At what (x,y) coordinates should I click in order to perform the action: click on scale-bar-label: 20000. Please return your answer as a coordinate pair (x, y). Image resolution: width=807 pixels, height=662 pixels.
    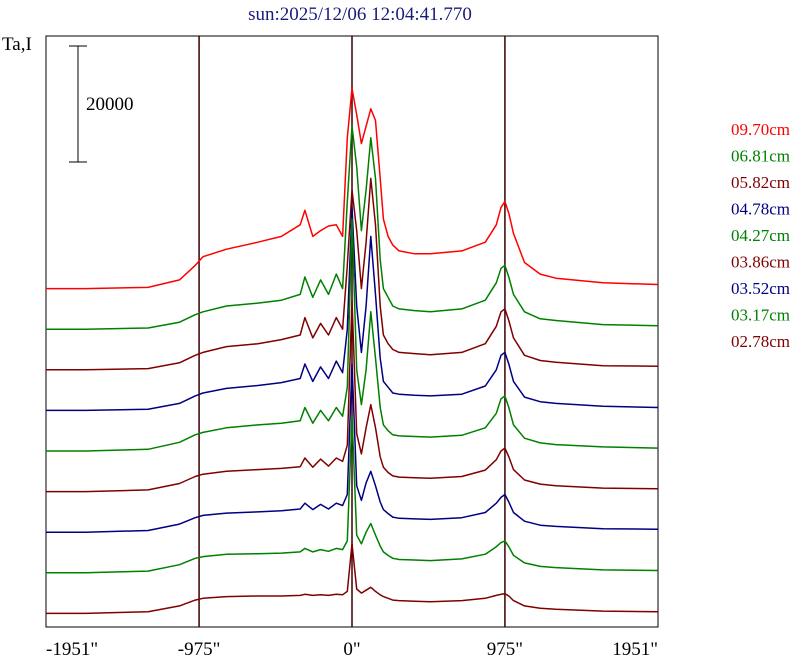
    Looking at the image, I should click on (110, 104).